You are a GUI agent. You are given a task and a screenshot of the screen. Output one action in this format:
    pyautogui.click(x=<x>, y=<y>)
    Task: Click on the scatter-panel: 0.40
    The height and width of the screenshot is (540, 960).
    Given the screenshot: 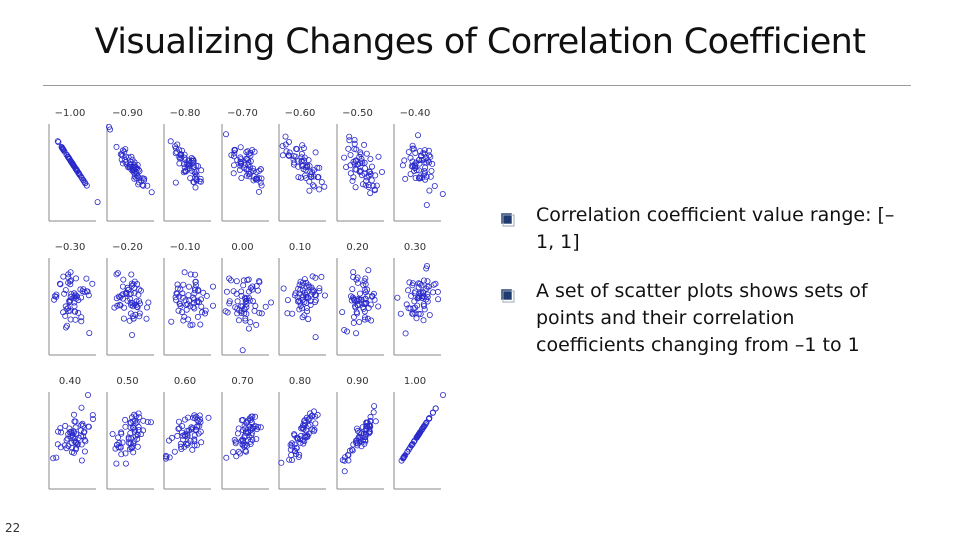 What is the action you would take?
    pyautogui.click(x=70, y=433)
    